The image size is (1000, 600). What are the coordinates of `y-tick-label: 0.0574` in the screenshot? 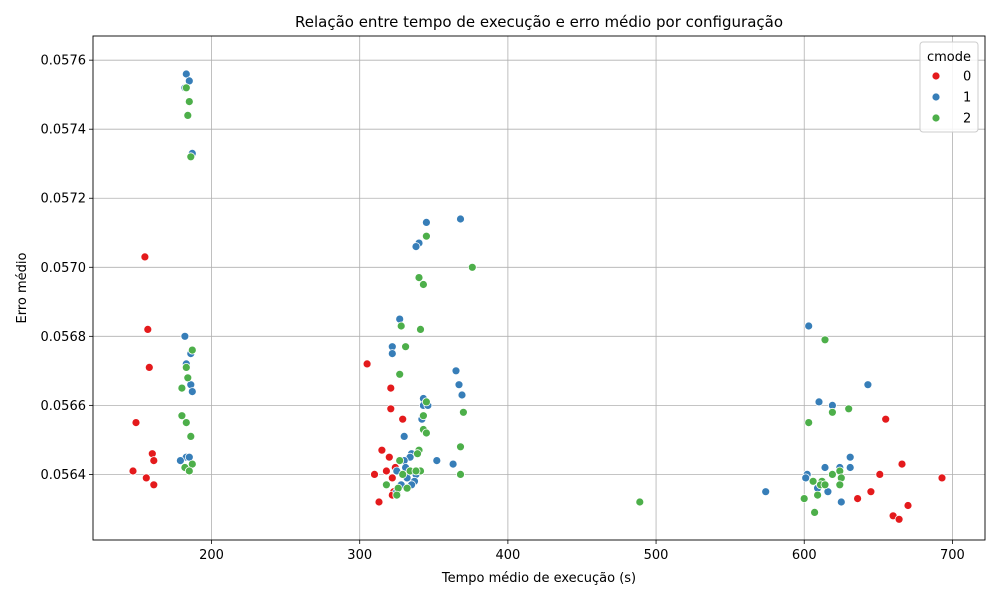 It's located at (64, 130).